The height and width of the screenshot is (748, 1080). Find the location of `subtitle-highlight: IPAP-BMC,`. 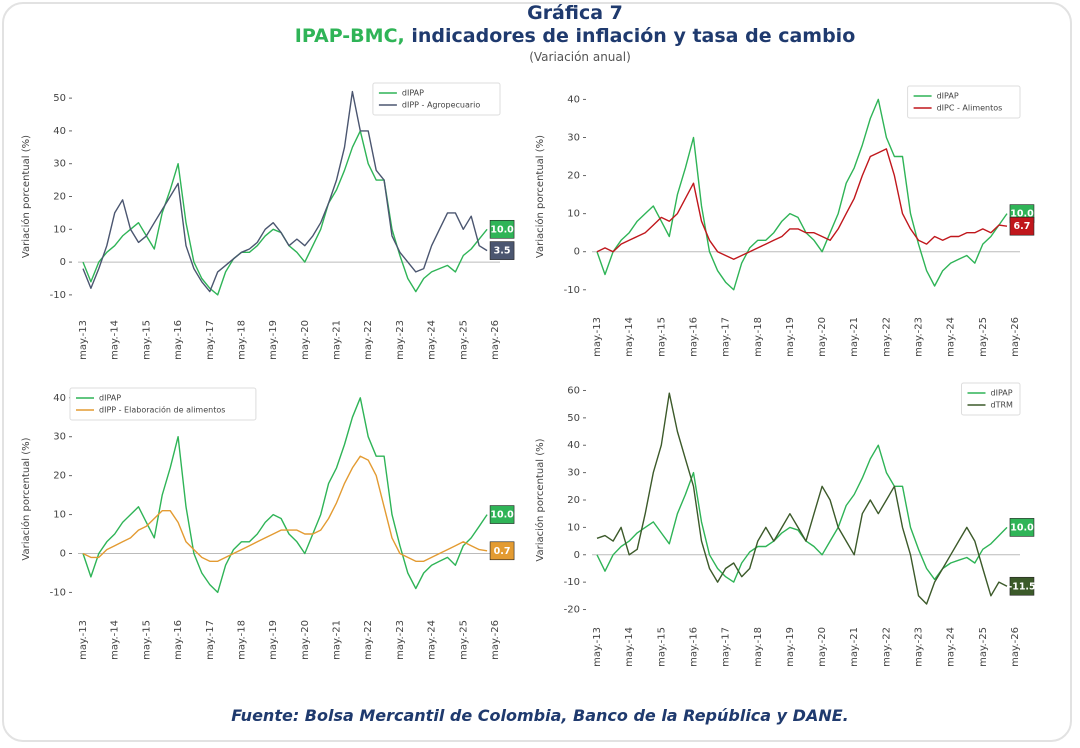

subtitle-highlight: IPAP-BMC, is located at coordinates (349, 36).